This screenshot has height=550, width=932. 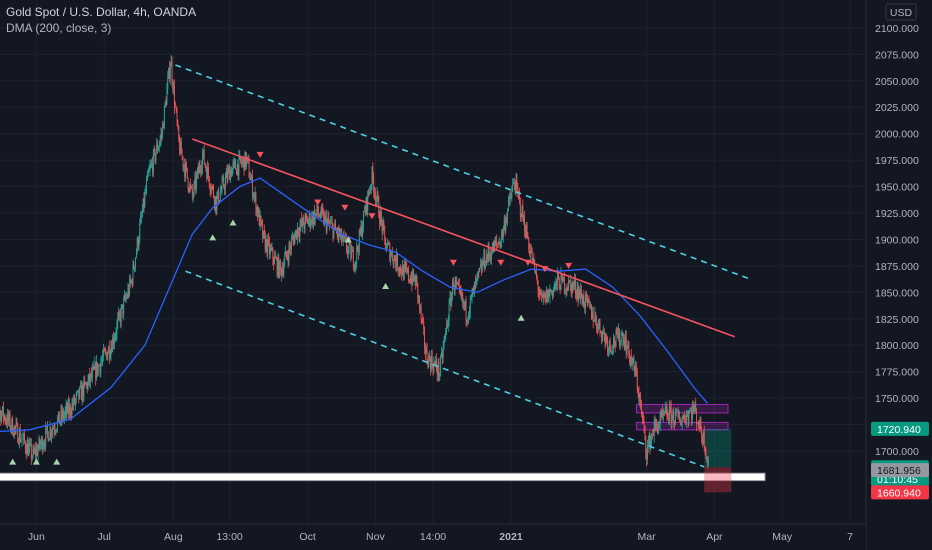 I want to click on time-axis, so click(x=433, y=537).